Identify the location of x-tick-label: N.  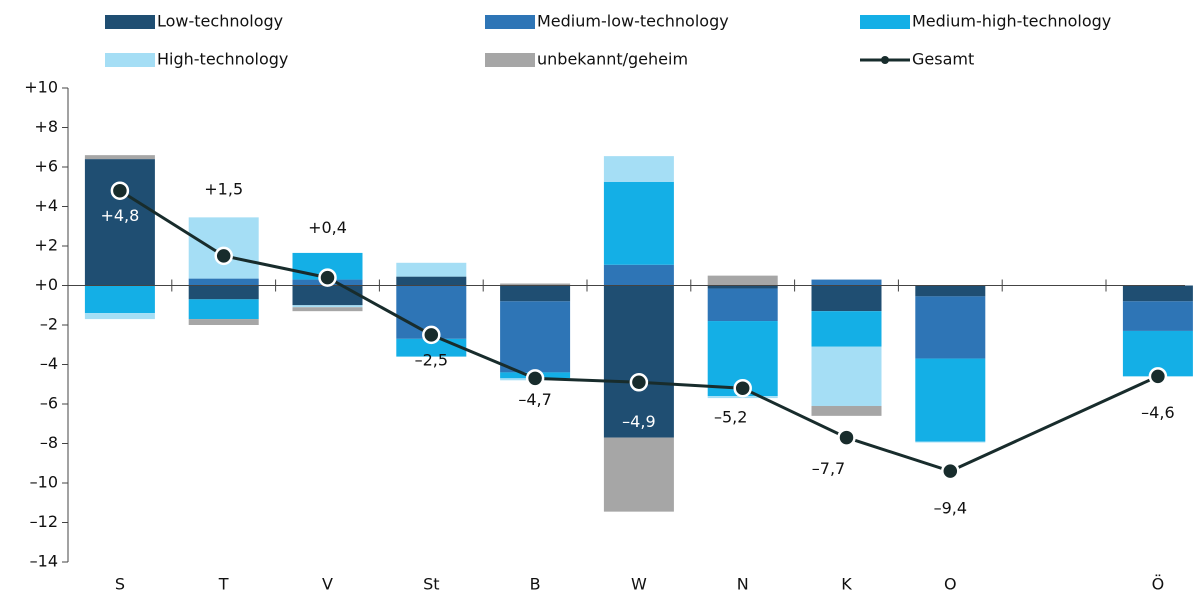
(743, 584).